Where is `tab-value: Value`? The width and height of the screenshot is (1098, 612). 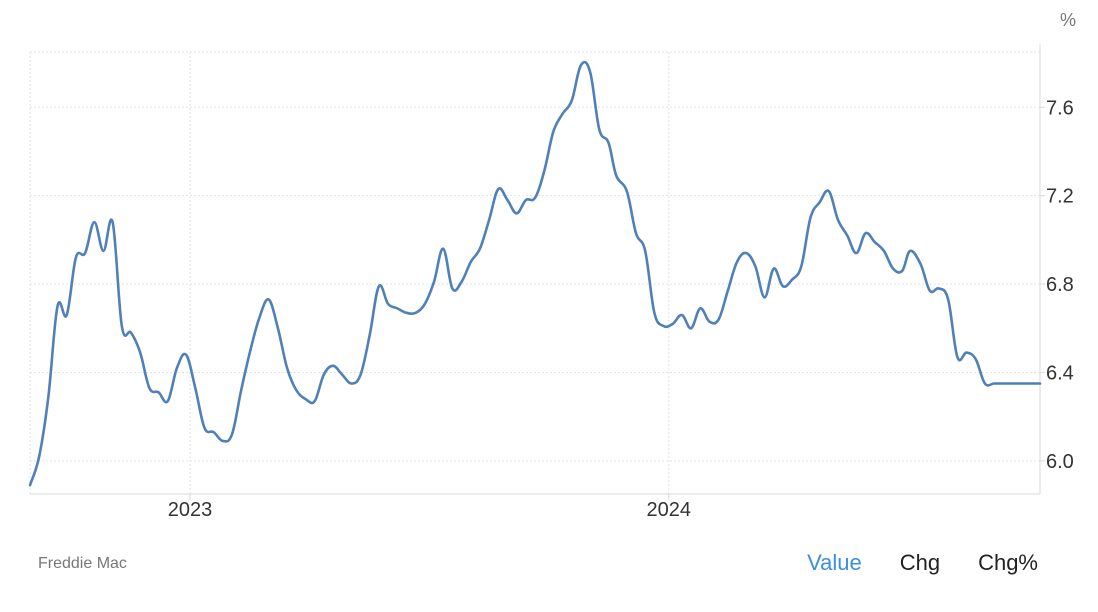 tab-value: Value is located at coordinates (834, 562).